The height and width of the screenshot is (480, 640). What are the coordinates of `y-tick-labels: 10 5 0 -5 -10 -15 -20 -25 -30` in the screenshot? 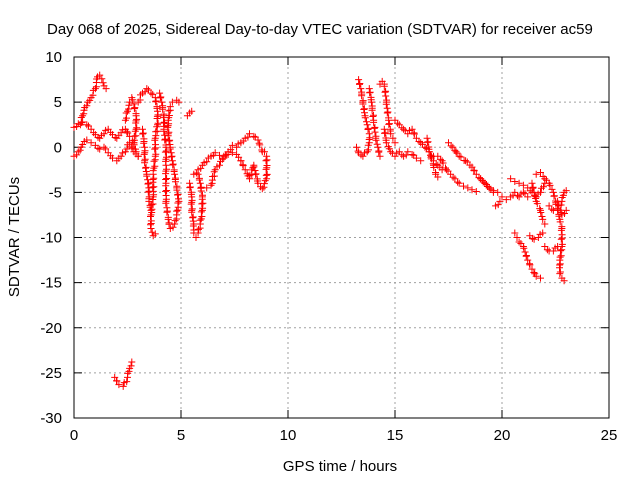 It's located at (51, 238).